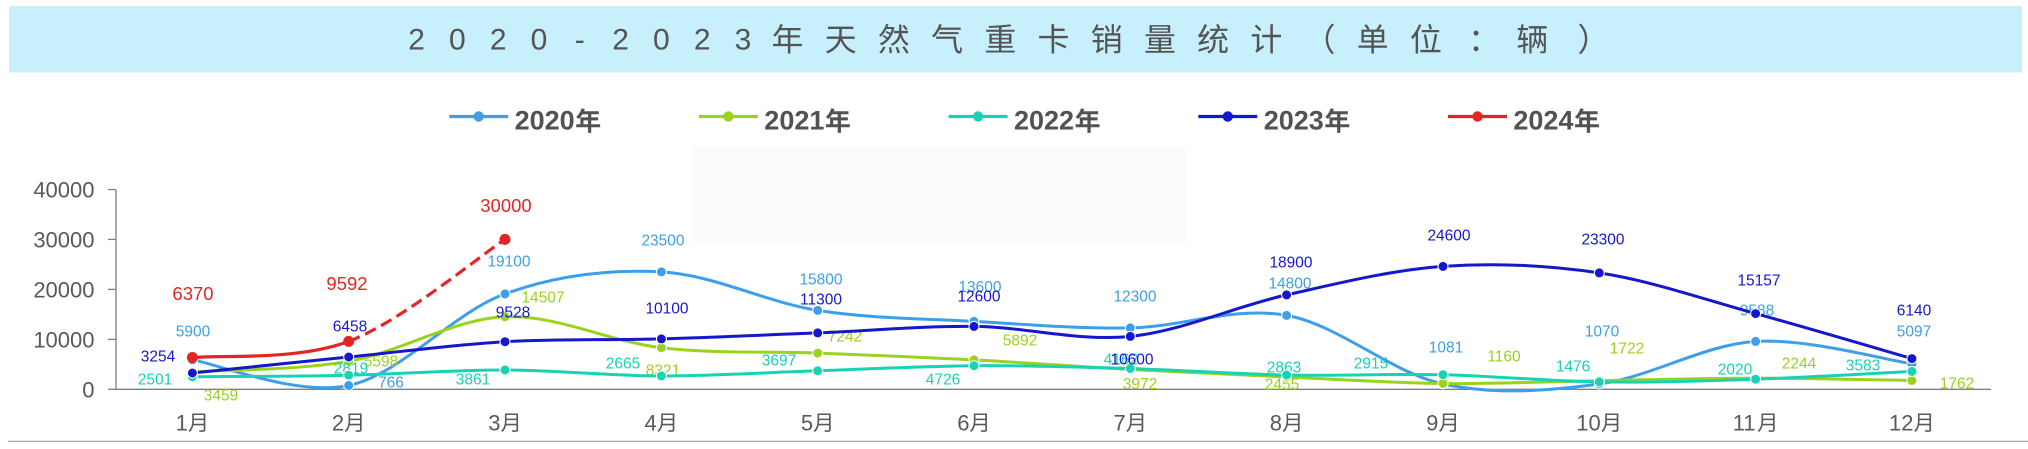 This screenshot has width=2028, height=449. Describe the element at coordinates (192, 293) in the screenshot. I see `svg-text: 6370` at that location.